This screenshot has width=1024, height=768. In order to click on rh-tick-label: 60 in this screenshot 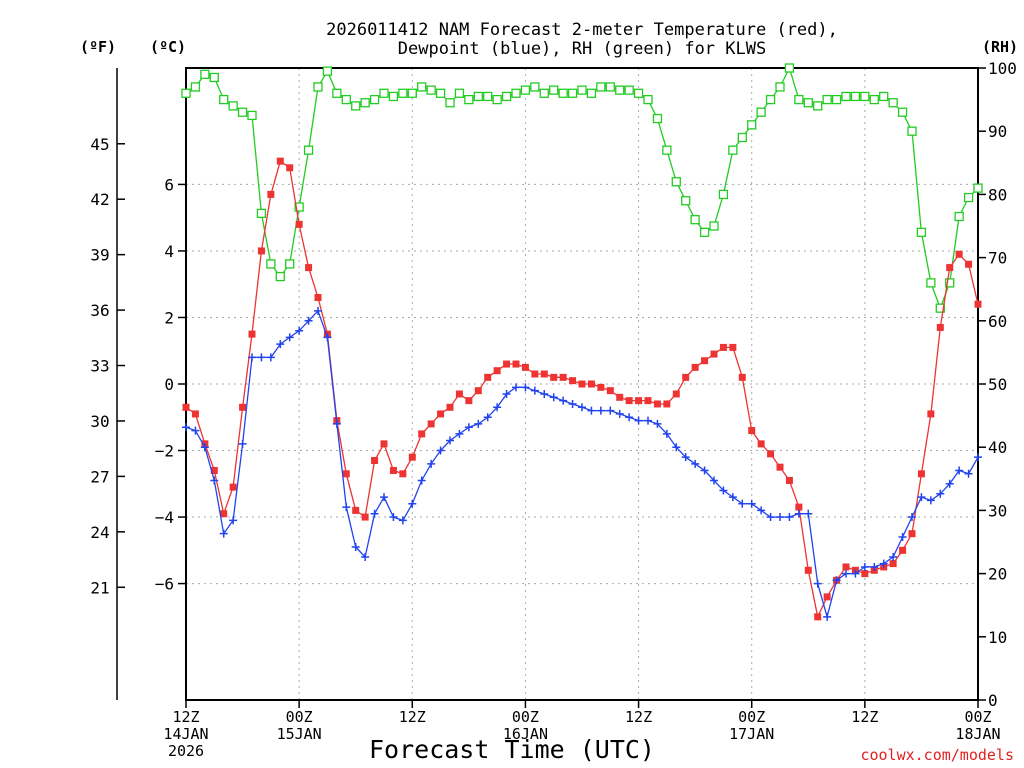, I will do `click(997, 321)`.